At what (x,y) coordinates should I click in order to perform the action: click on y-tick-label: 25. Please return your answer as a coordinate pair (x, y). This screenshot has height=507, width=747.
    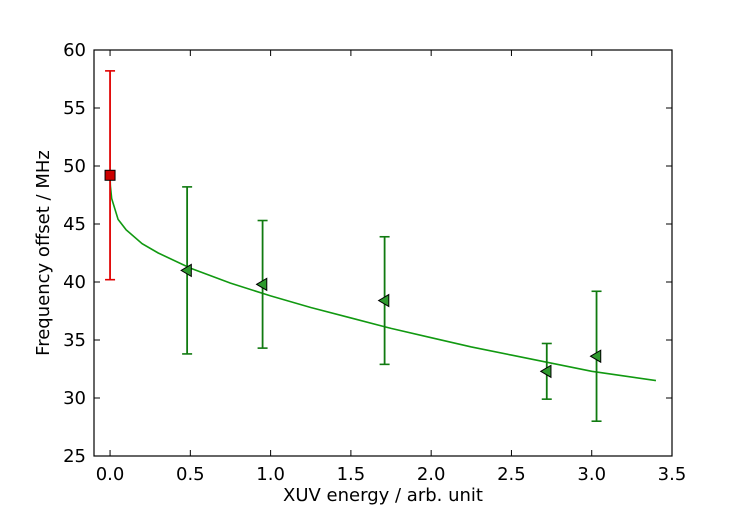
    Looking at the image, I should click on (74, 456).